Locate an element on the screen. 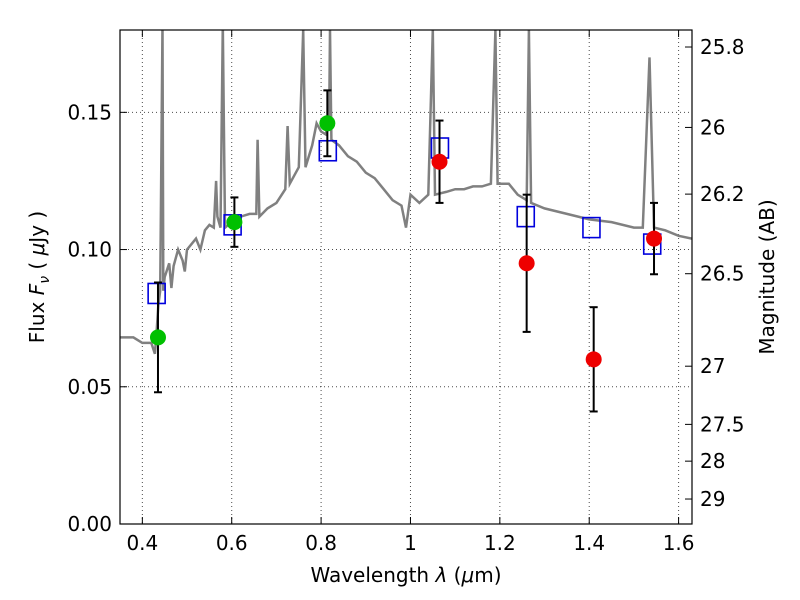 This screenshot has height=600, width=800. mag-tick-label-5: 27.5 is located at coordinates (722, 424).